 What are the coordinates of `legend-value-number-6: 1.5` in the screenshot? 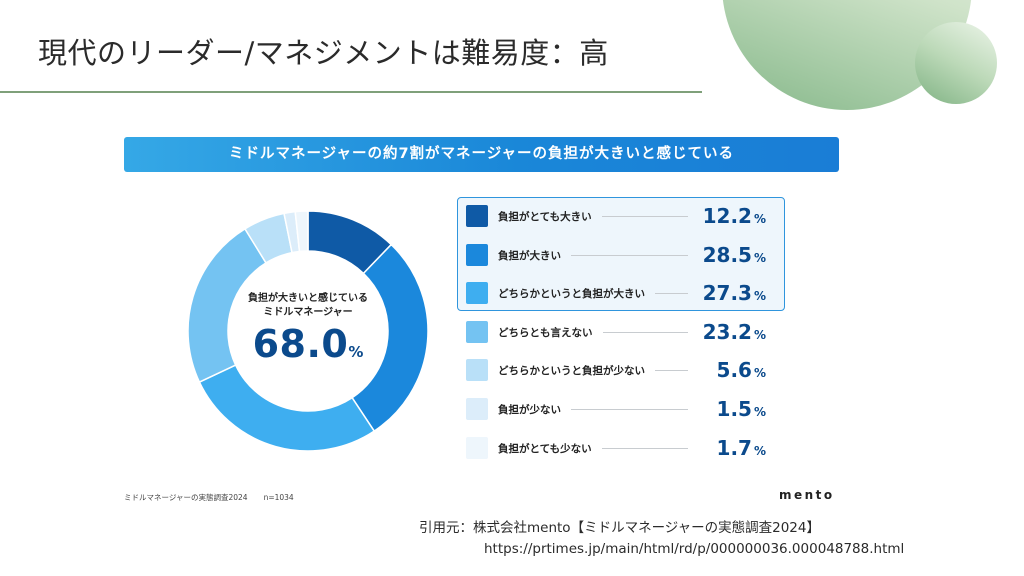 It's located at (734, 409).